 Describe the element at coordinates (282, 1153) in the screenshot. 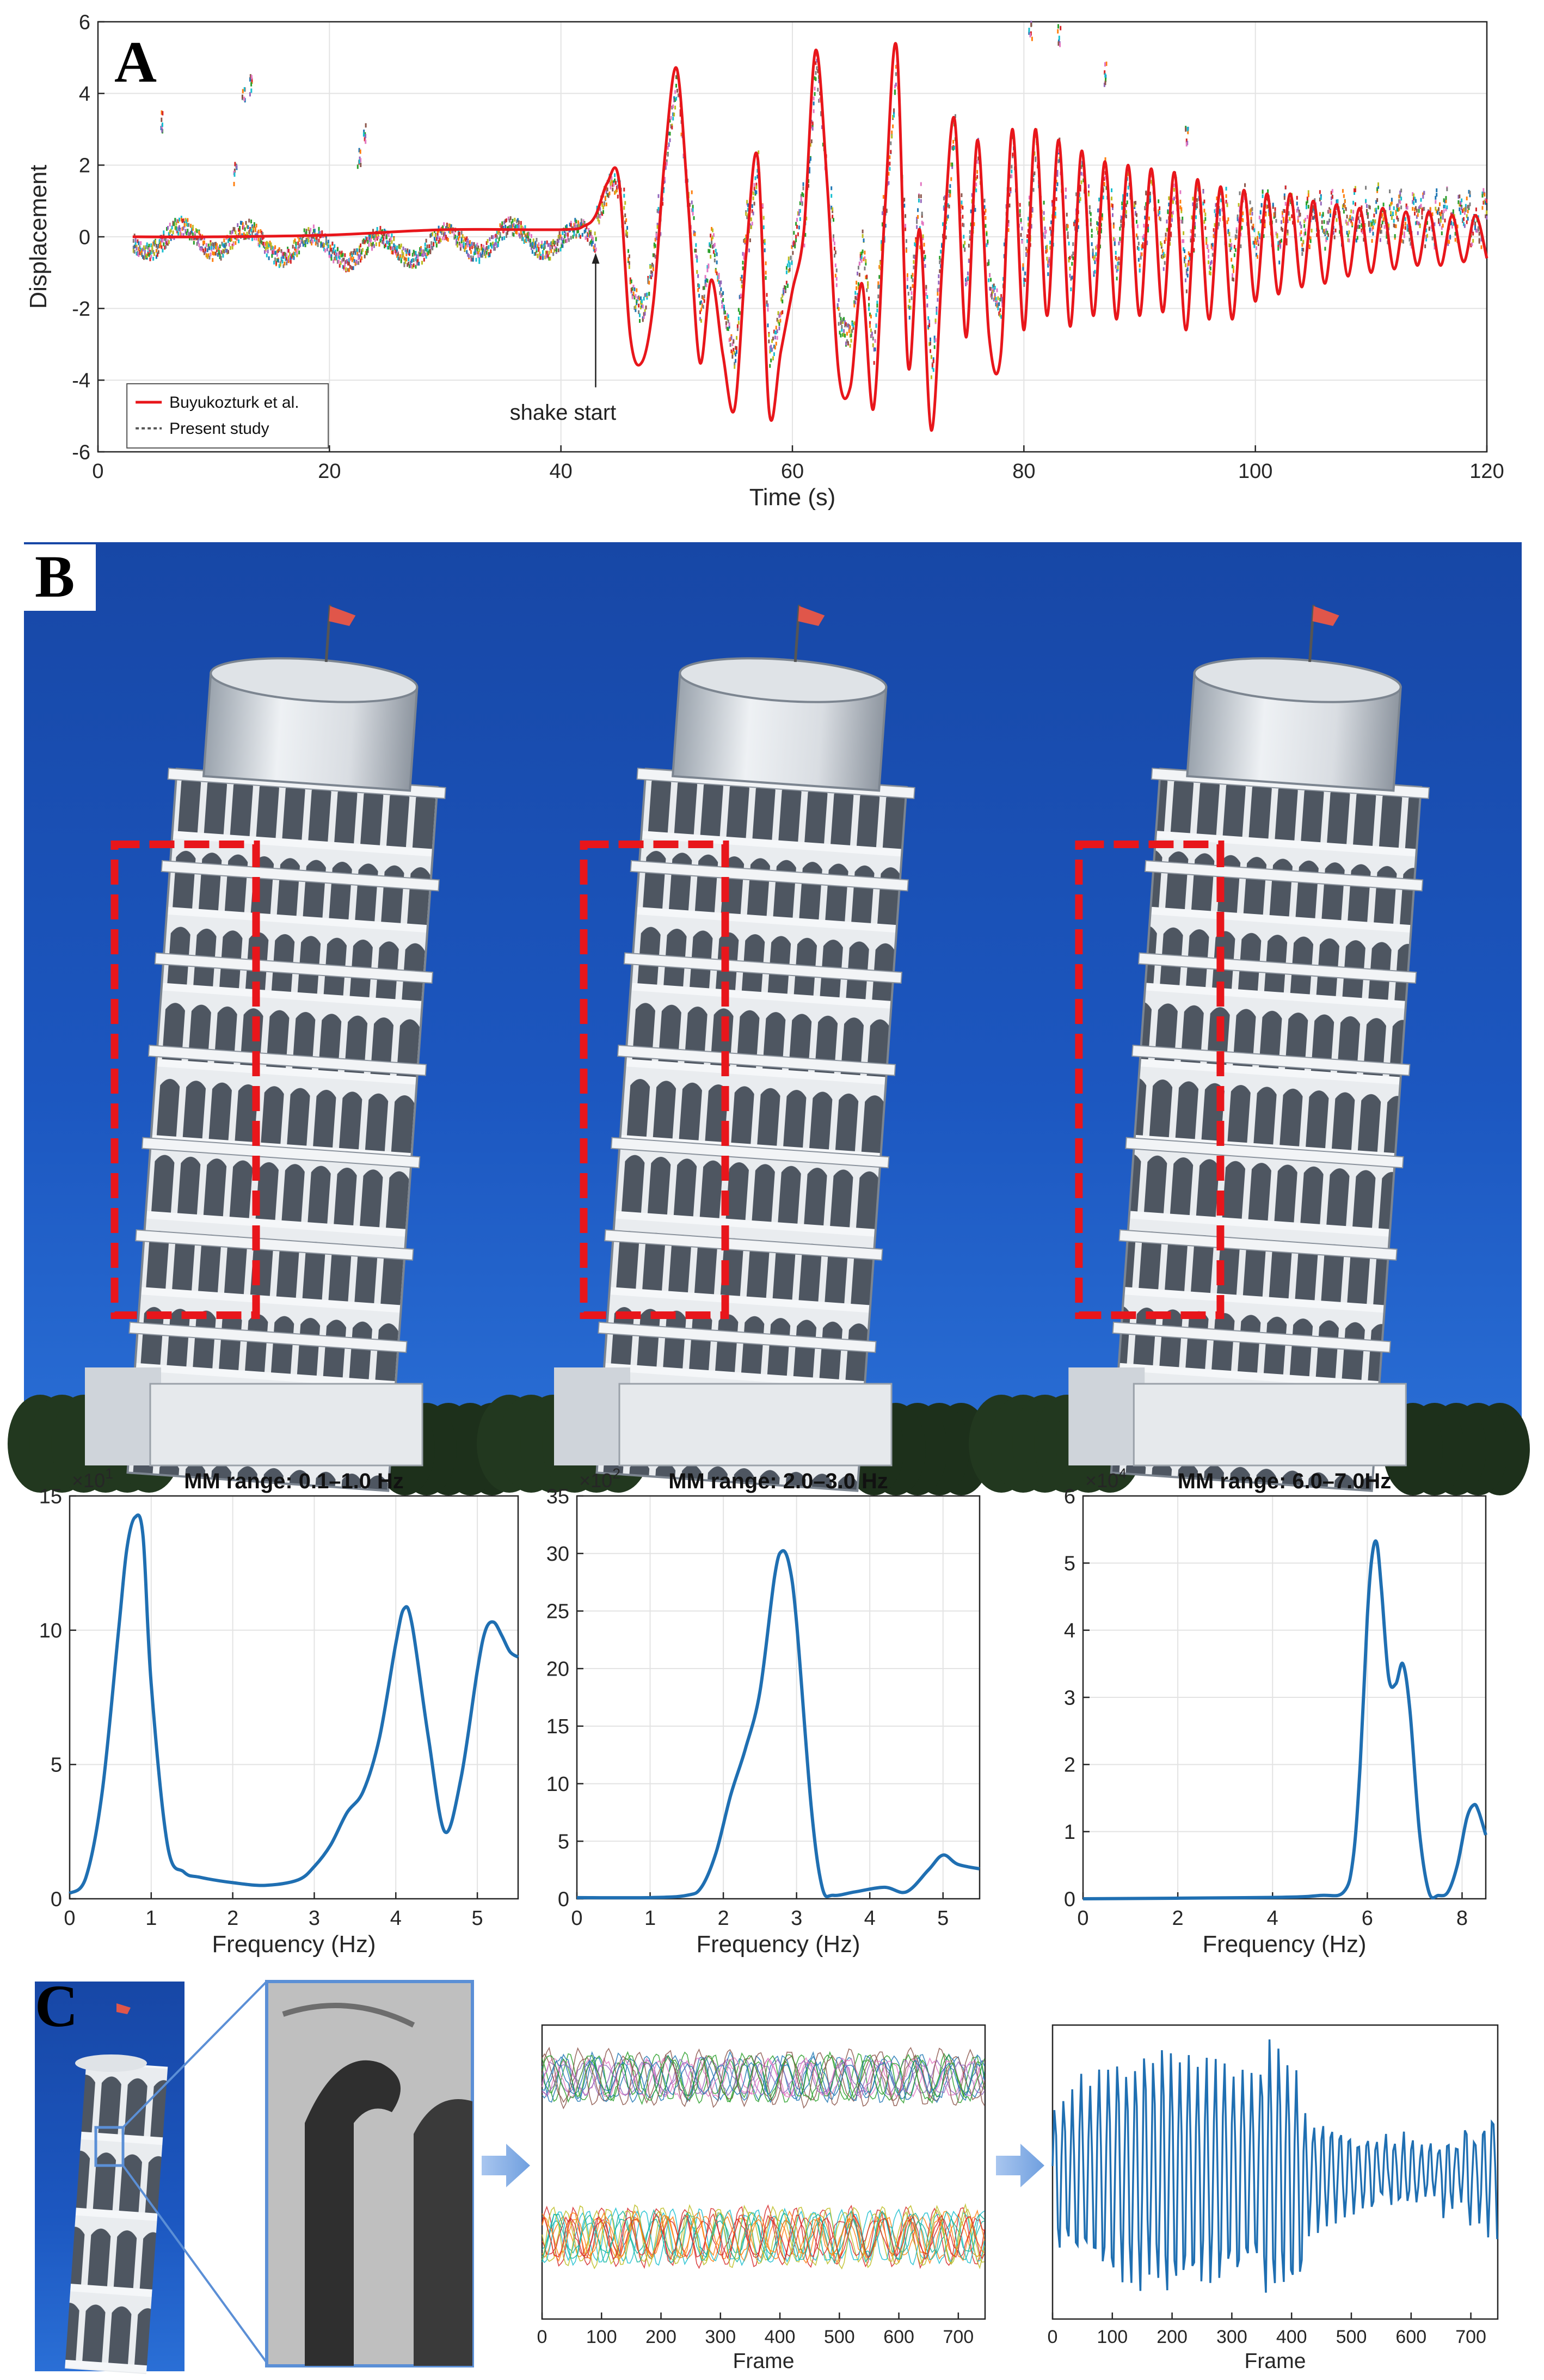

I see `tower-cornice` at that location.